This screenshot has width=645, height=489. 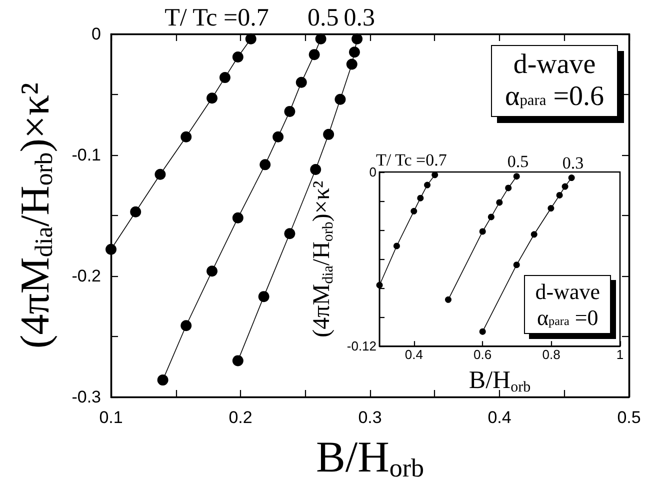 I want to click on y-tick-label: -0.2, so click(x=86, y=276).